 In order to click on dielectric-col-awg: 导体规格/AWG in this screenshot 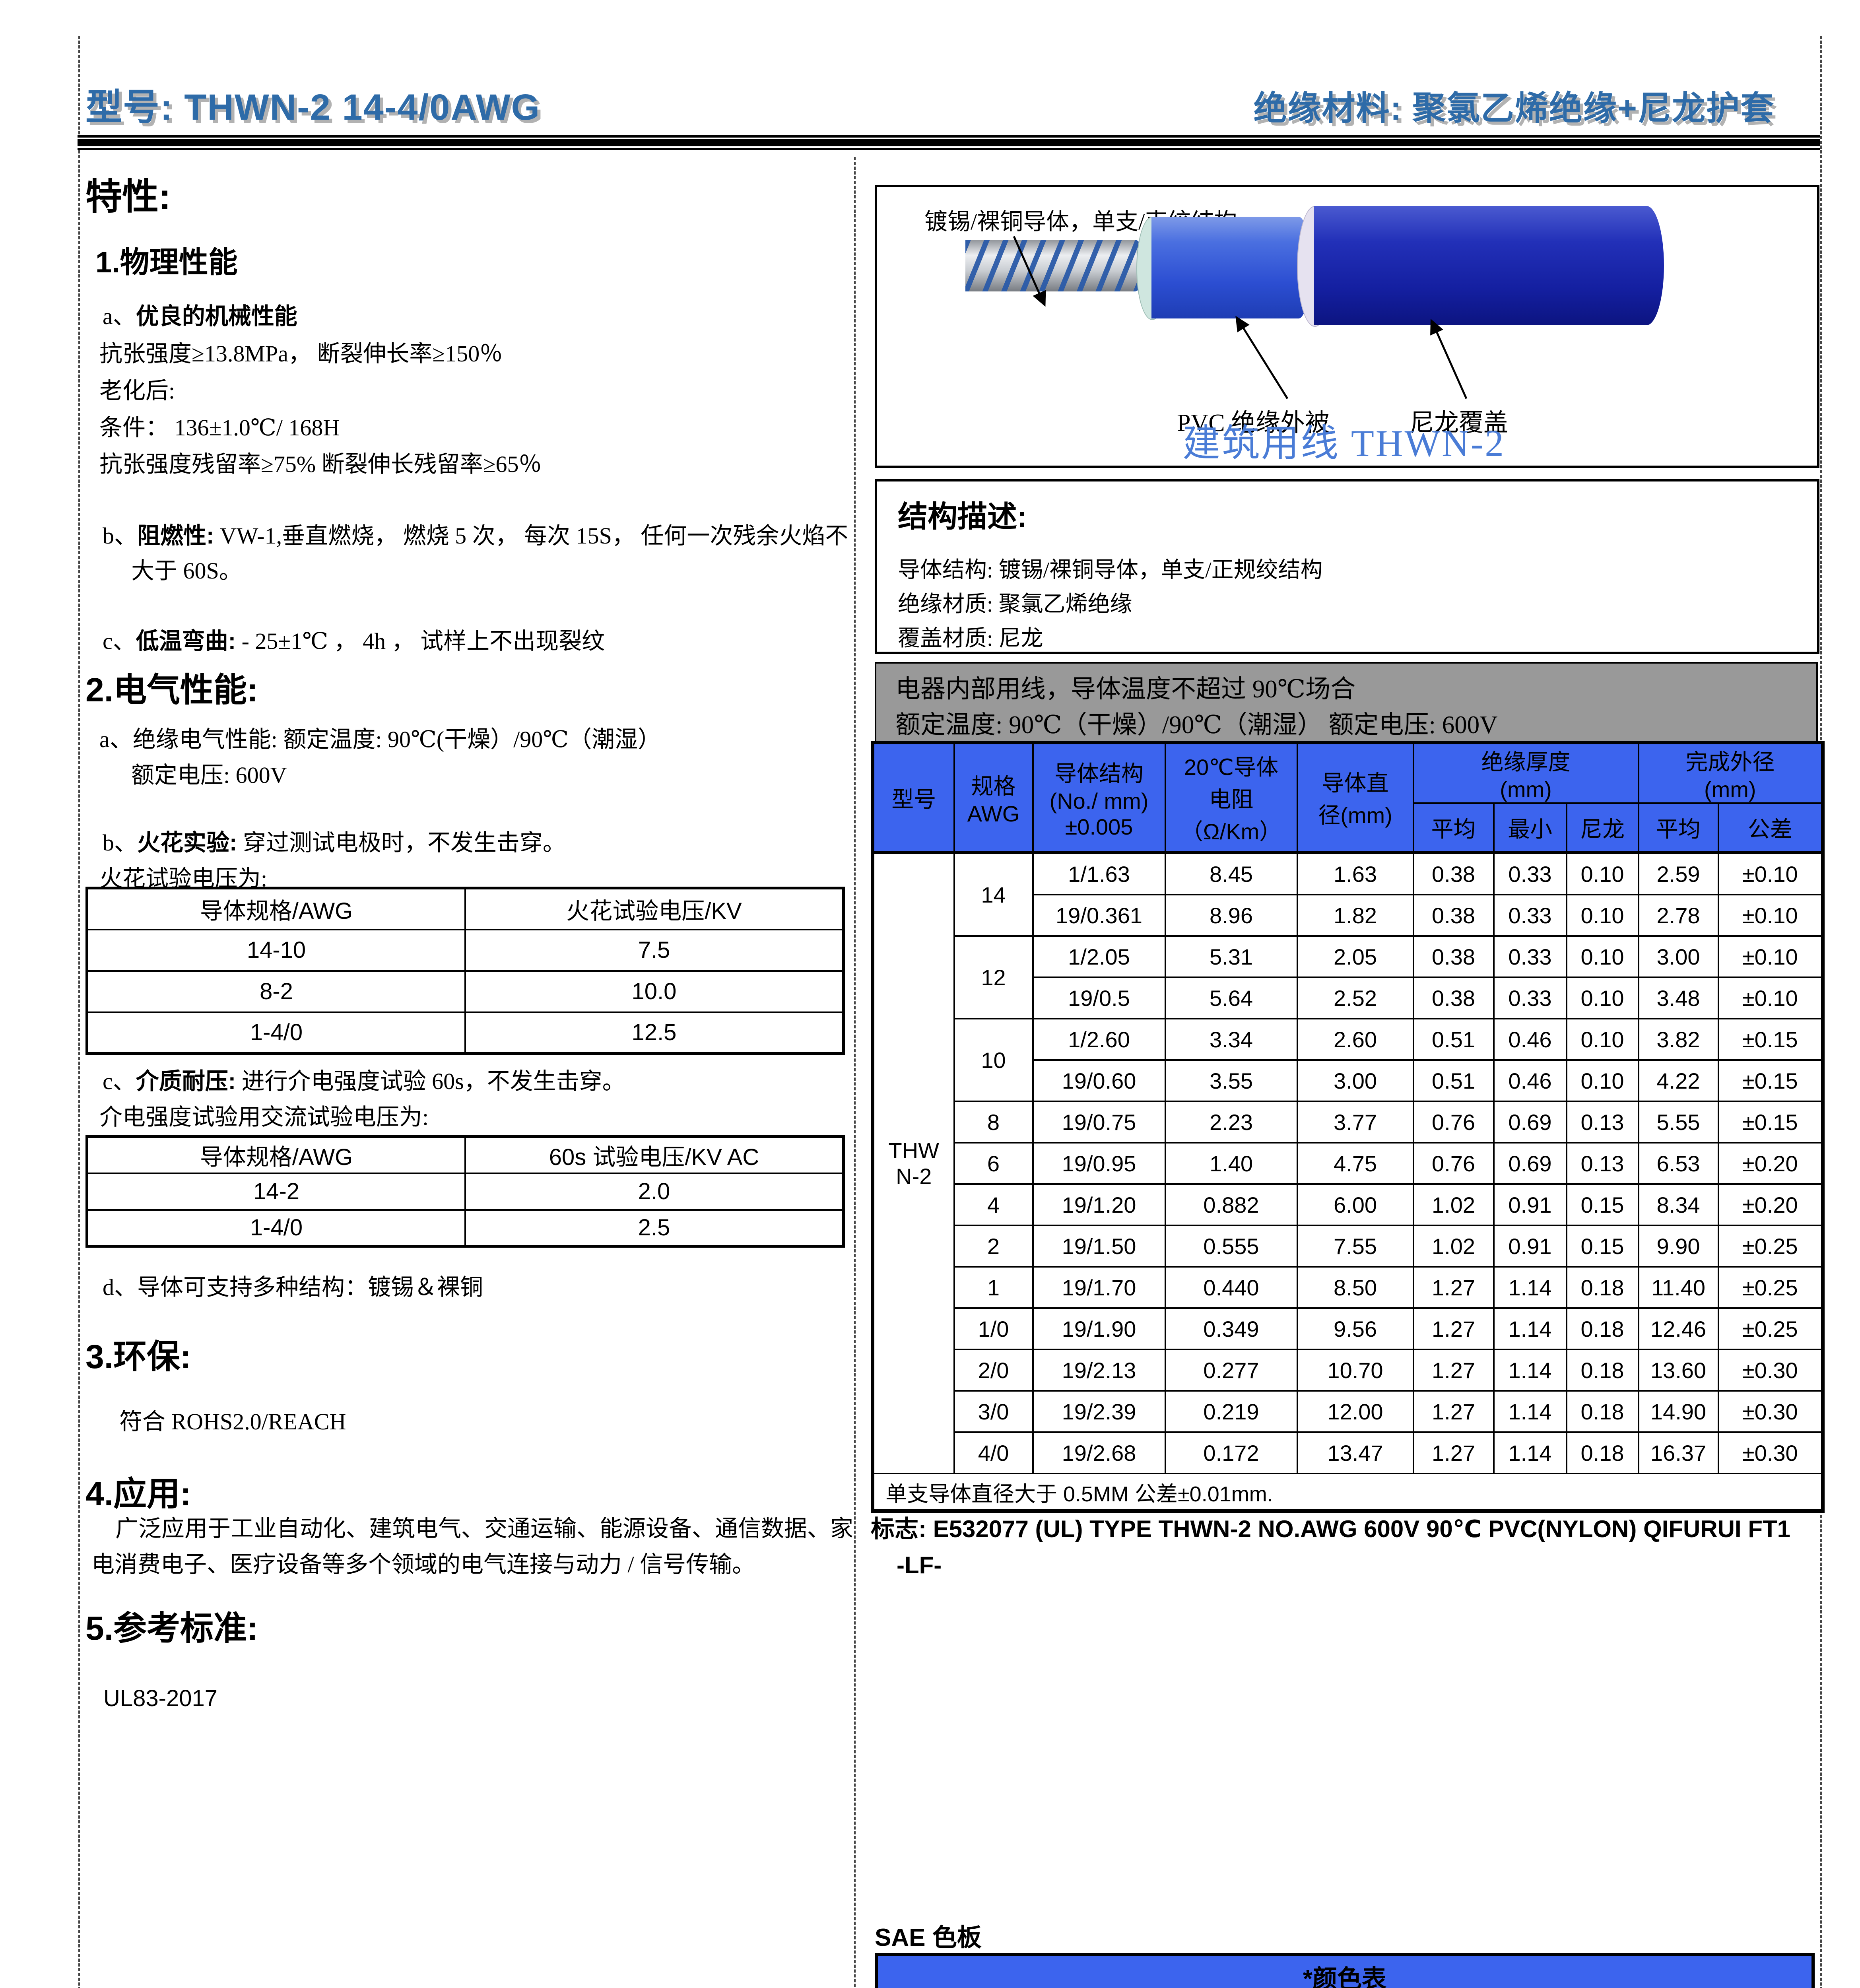, I will do `click(276, 1155)`.